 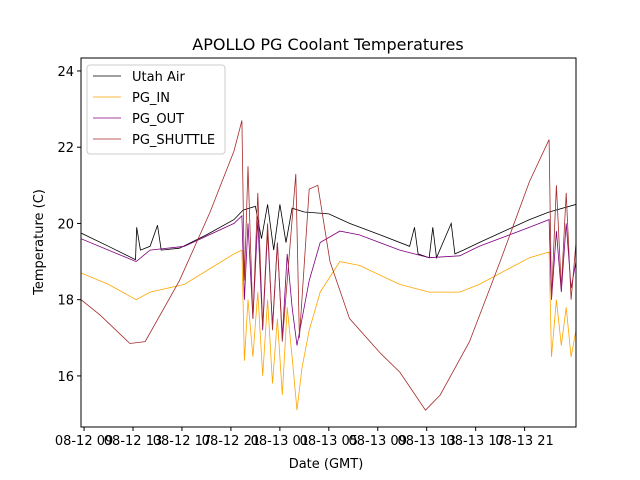 What do you see at coordinates (158, 119) in the screenshot?
I see `legend-label: PG_OUT` at bounding box center [158, 119].